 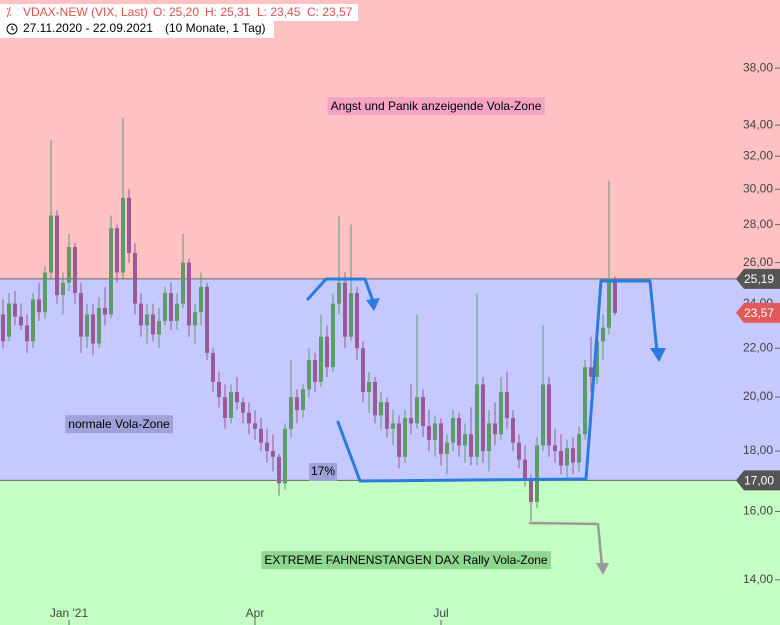 I want to click on gray-arrow-line, so click(x=566, y=544).